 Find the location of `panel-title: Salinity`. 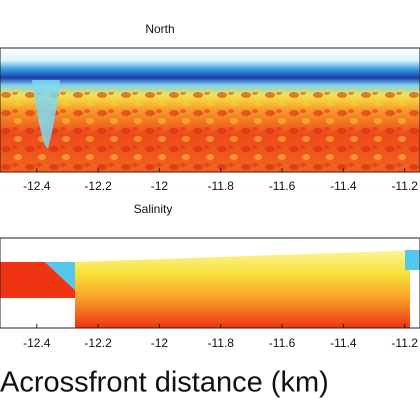

panel-title: Salinity is located at coordinates (153, 209).